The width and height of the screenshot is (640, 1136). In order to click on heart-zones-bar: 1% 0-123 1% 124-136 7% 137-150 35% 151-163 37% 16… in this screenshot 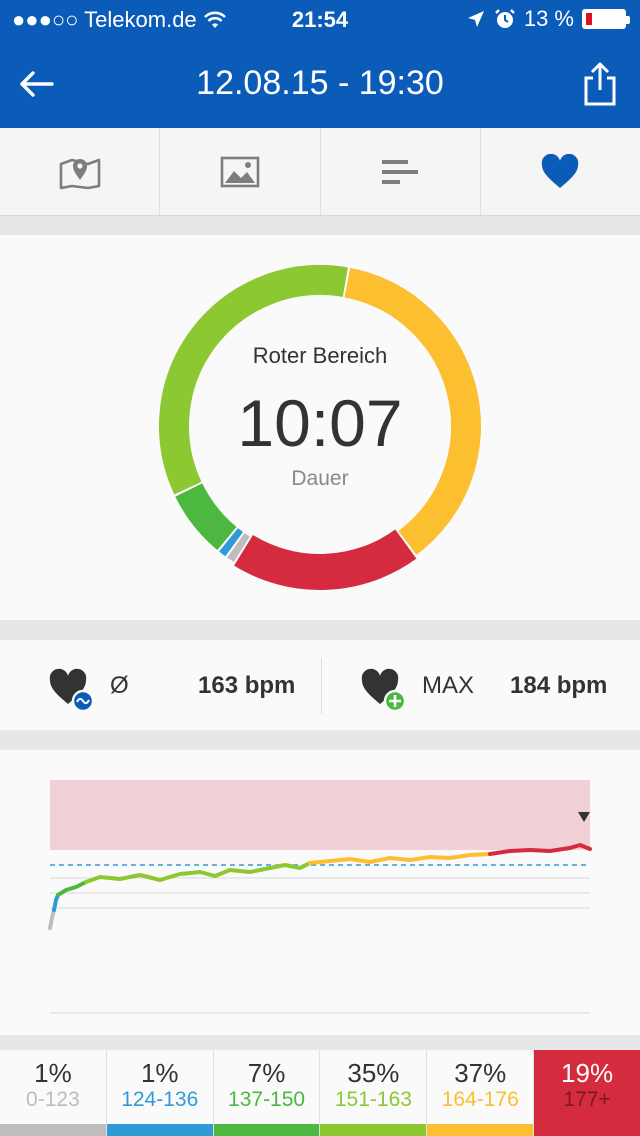, I will do `click(320, 1093)`.